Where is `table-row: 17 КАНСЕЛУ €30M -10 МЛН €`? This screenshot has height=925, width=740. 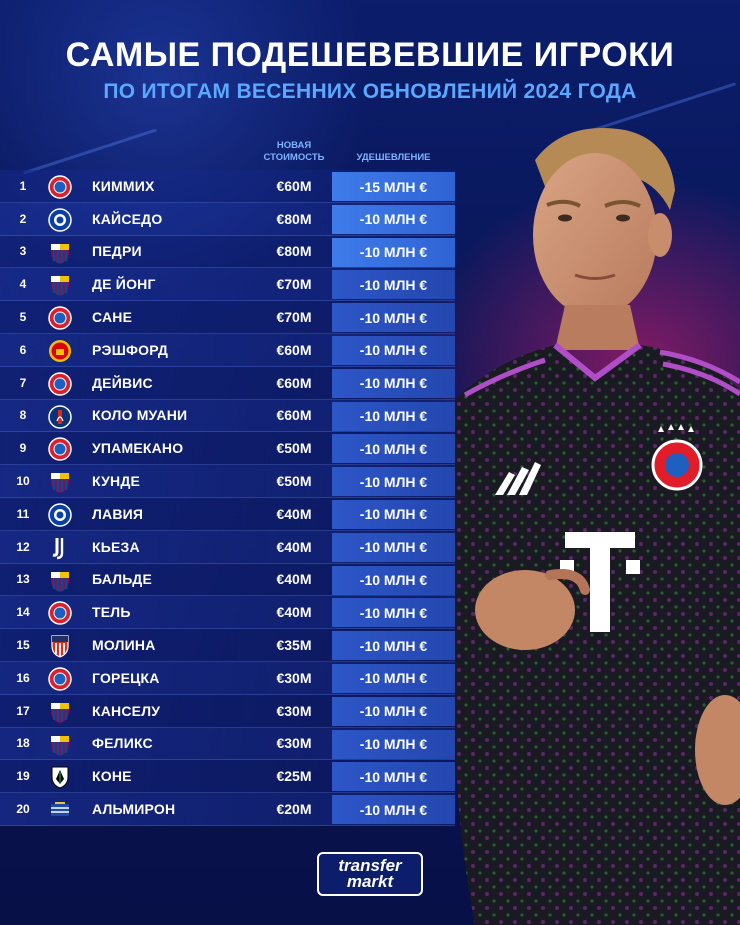
table-row: 17 КАНСЕЛУ €30M -10 МЛН € is located at coordinates (227, 711).